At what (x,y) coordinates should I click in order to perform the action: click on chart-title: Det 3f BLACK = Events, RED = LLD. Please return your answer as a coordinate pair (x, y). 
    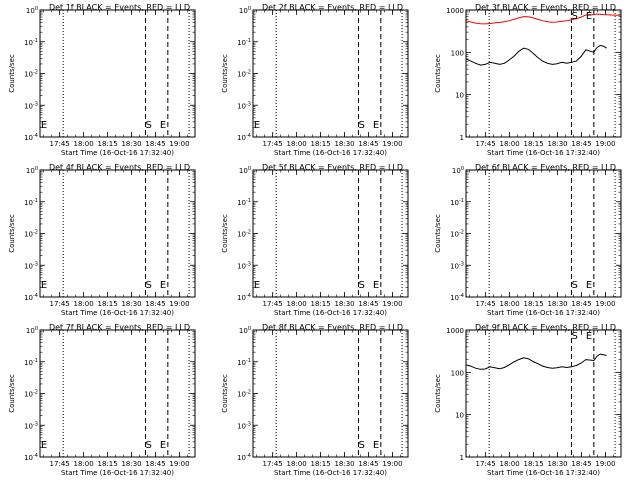
    Looking at the image, I should click on (545, 7).